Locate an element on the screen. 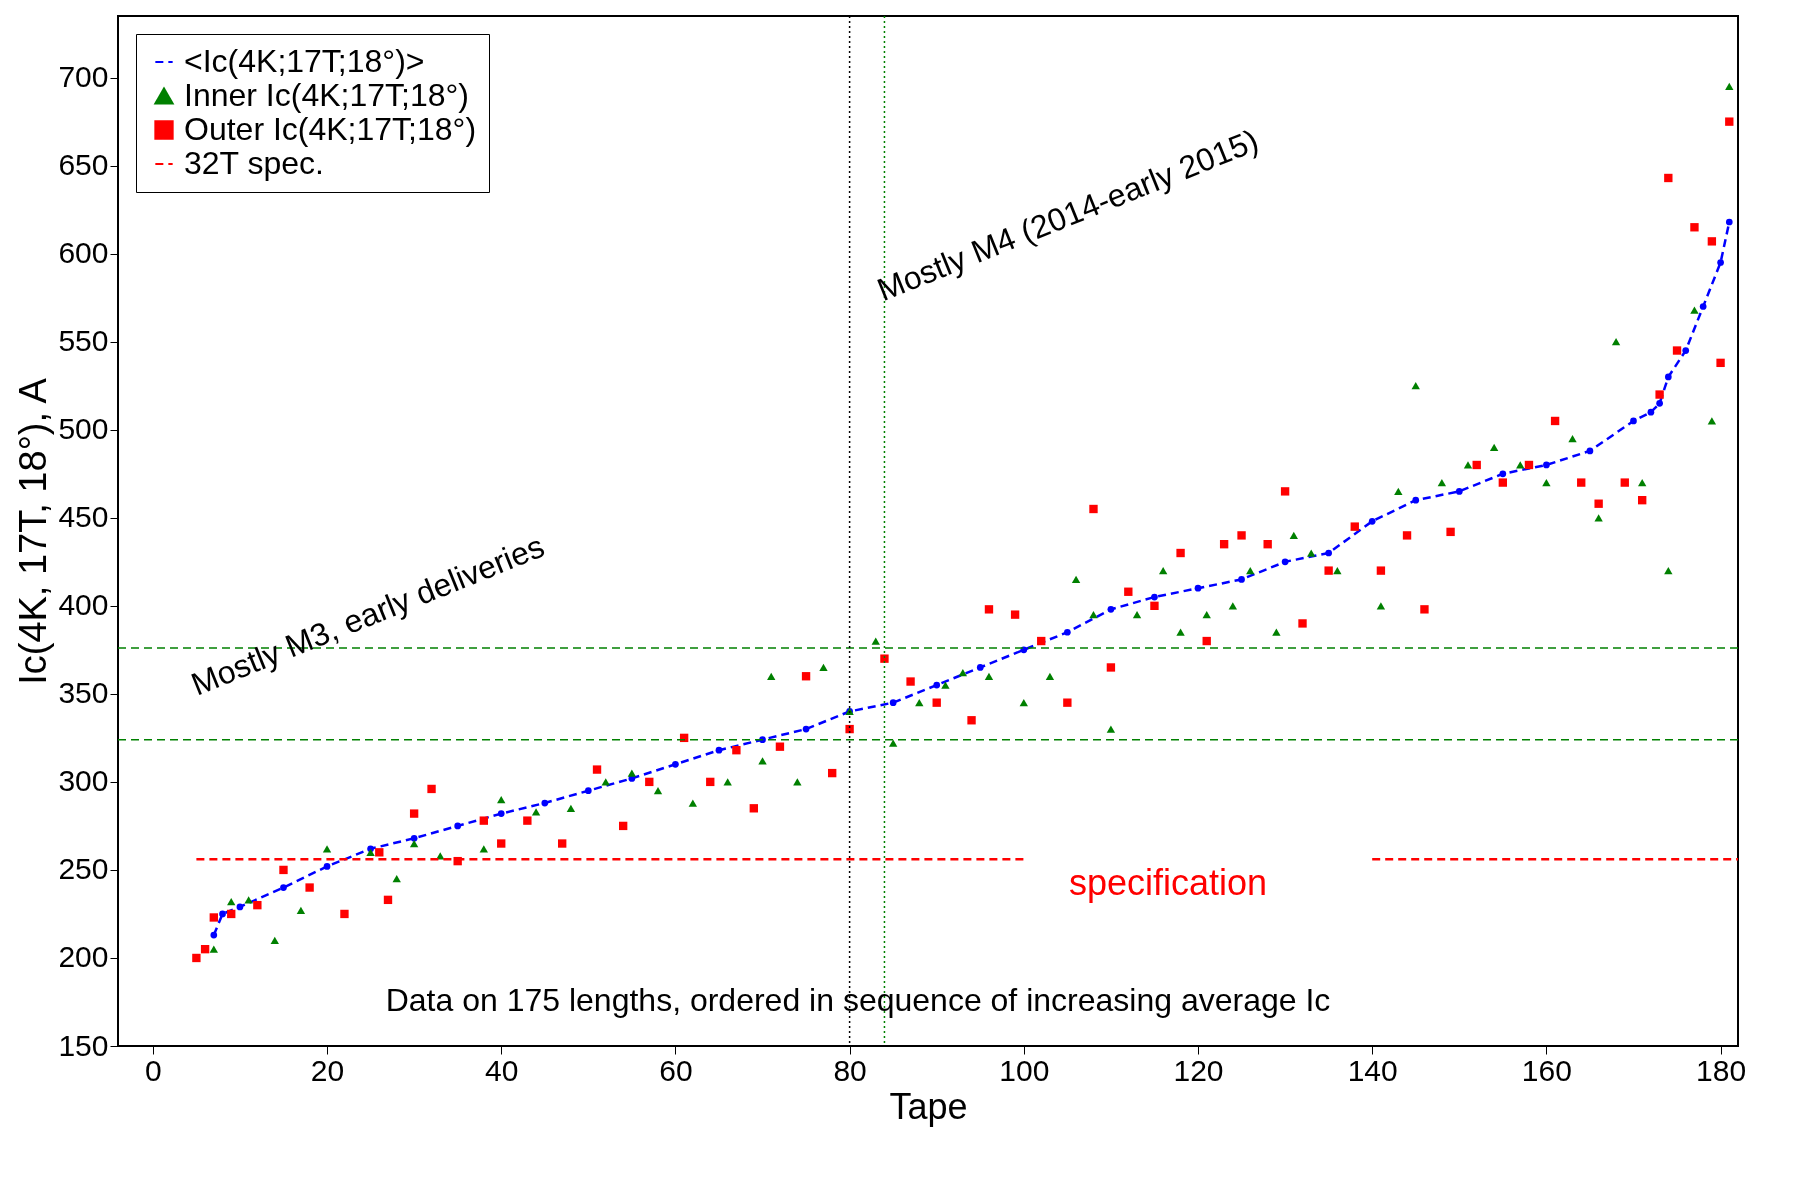  x-tick-label: 80 is located at coordinates (850, 1070).